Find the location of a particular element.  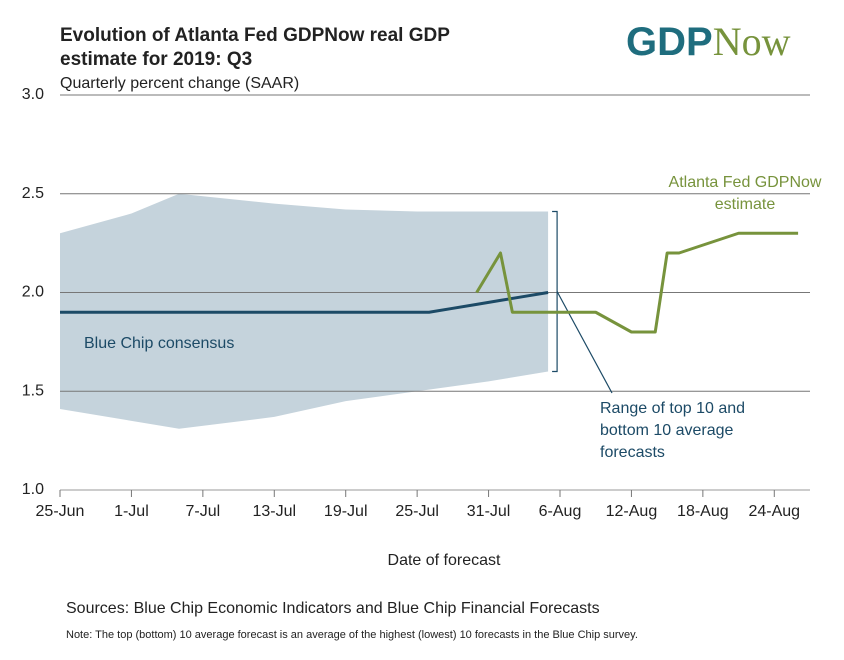

logo-part: Now is located at coordinates (751, 41).